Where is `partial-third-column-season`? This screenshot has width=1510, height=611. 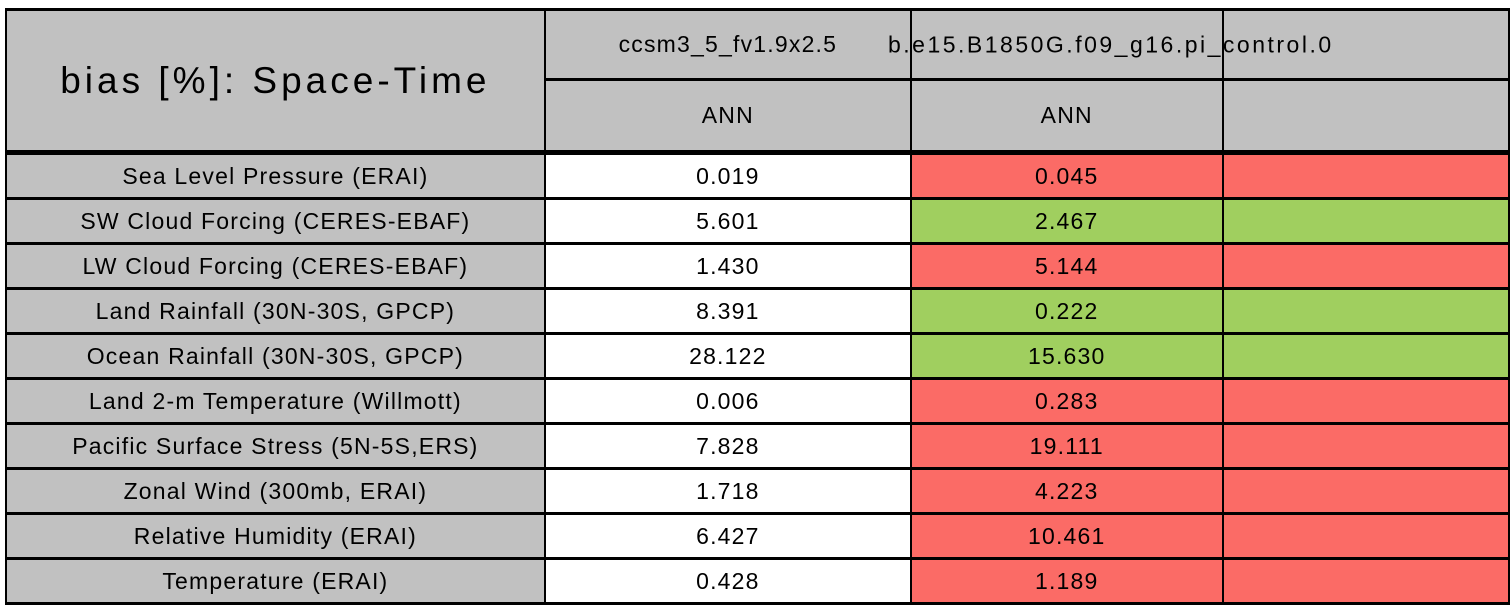 partial-third-column-season is located at coordinates (1365, 116).